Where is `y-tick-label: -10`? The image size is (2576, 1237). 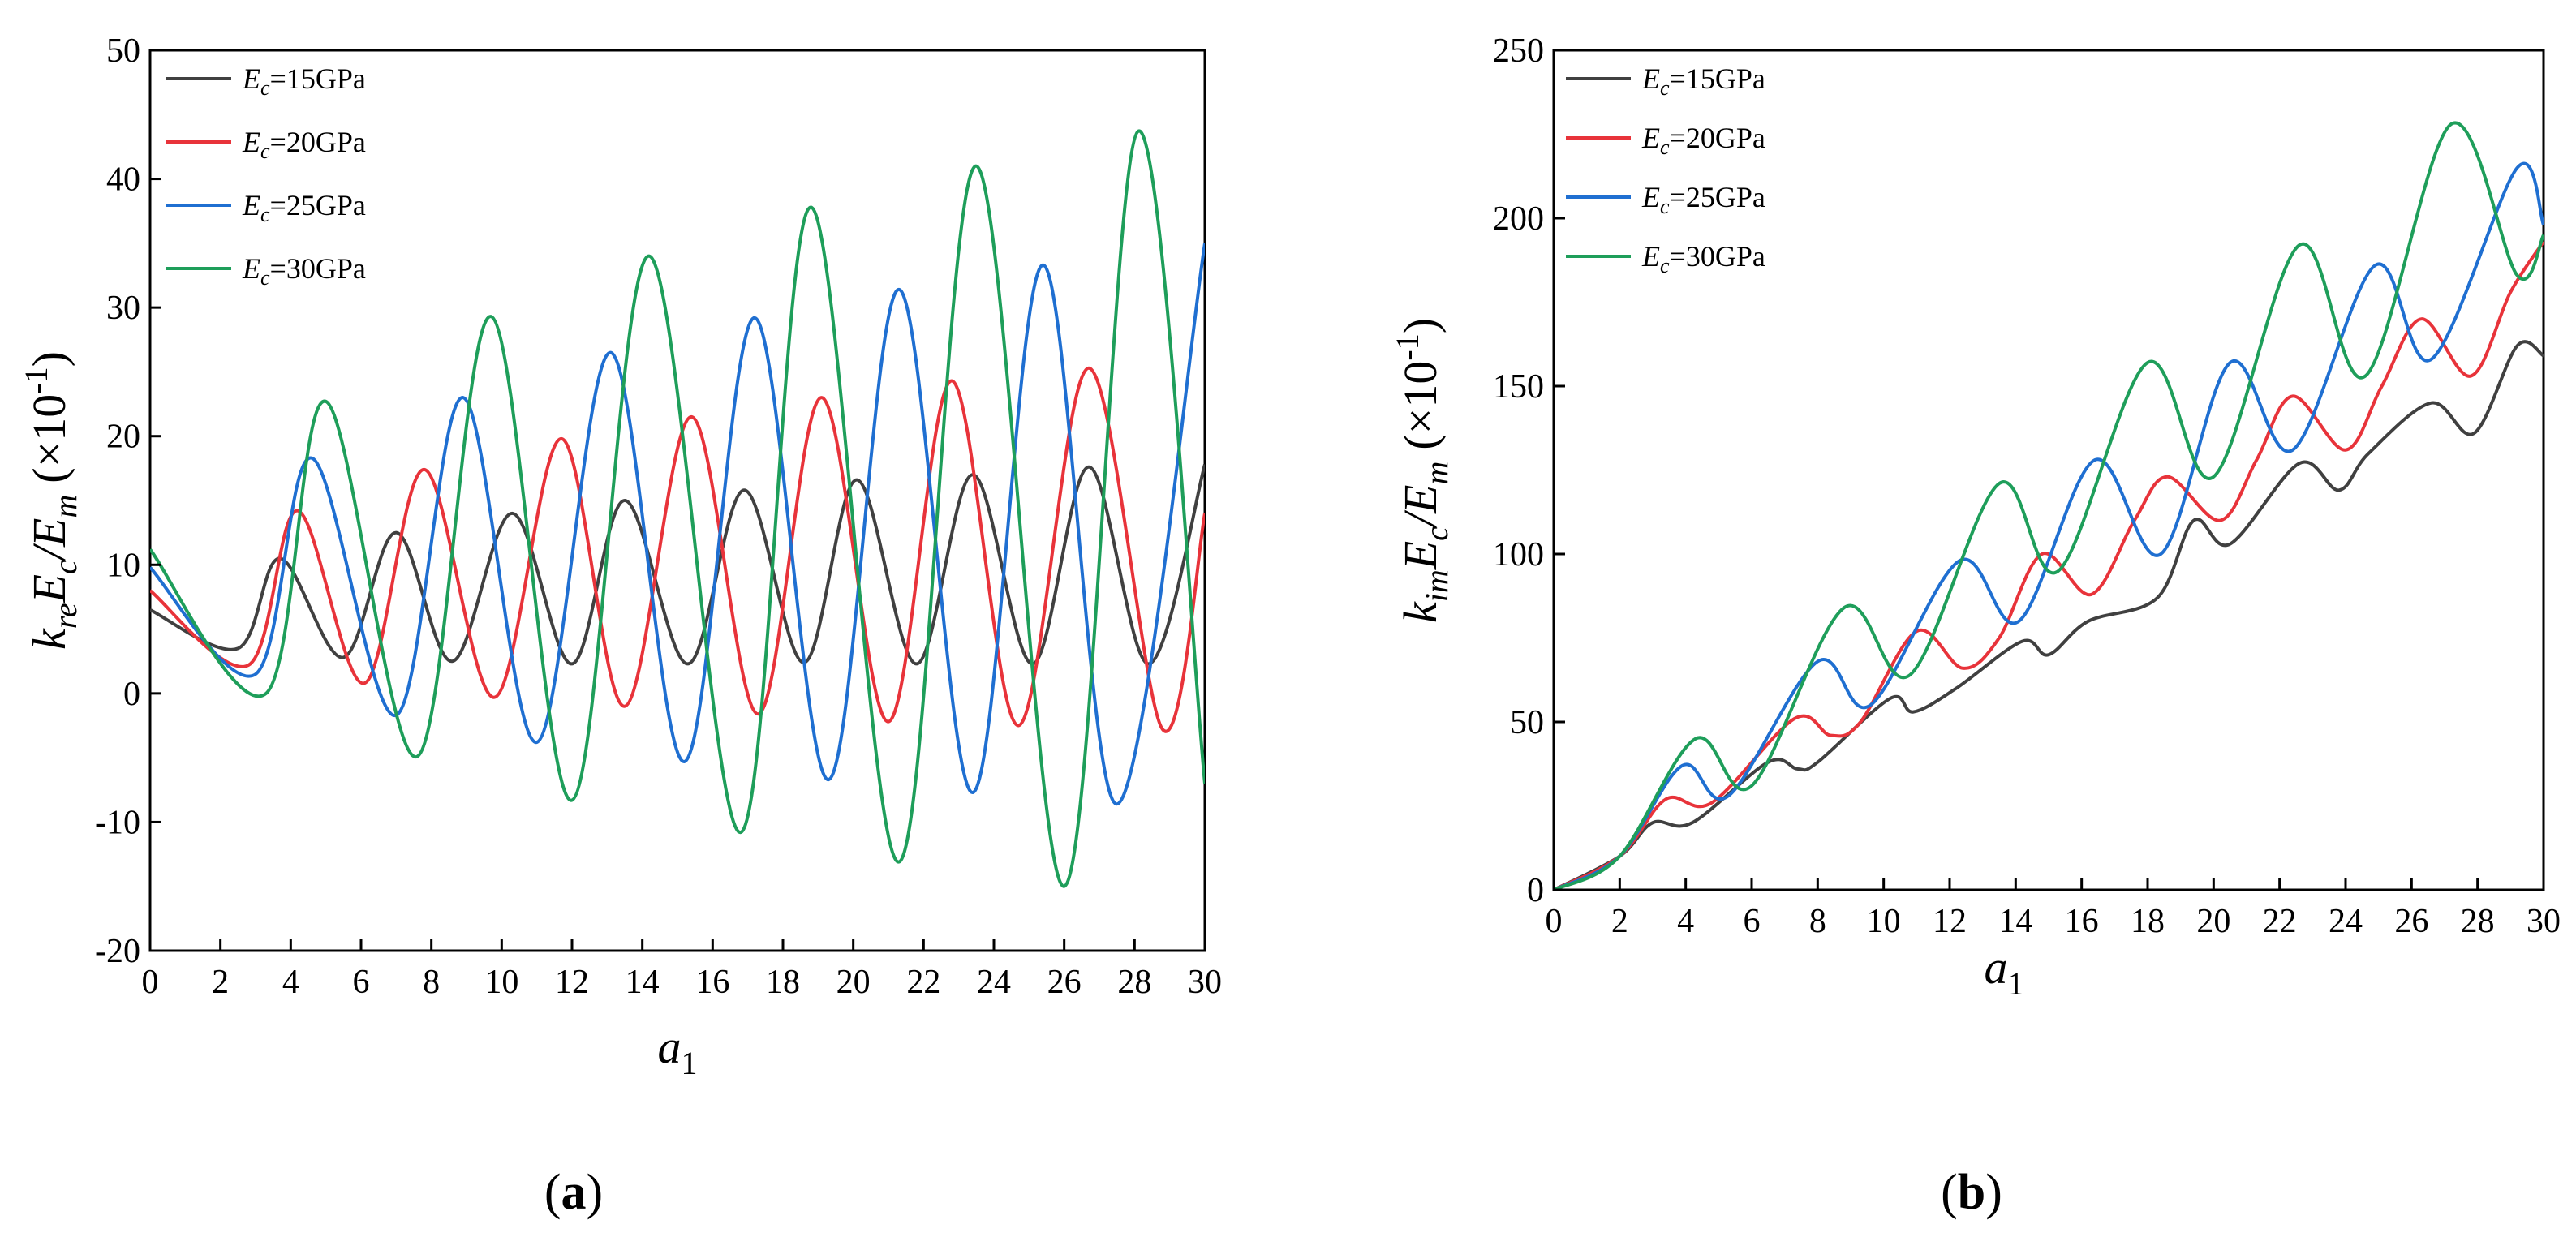 y-tick-label: -10 is located at coordinates (117, 822).